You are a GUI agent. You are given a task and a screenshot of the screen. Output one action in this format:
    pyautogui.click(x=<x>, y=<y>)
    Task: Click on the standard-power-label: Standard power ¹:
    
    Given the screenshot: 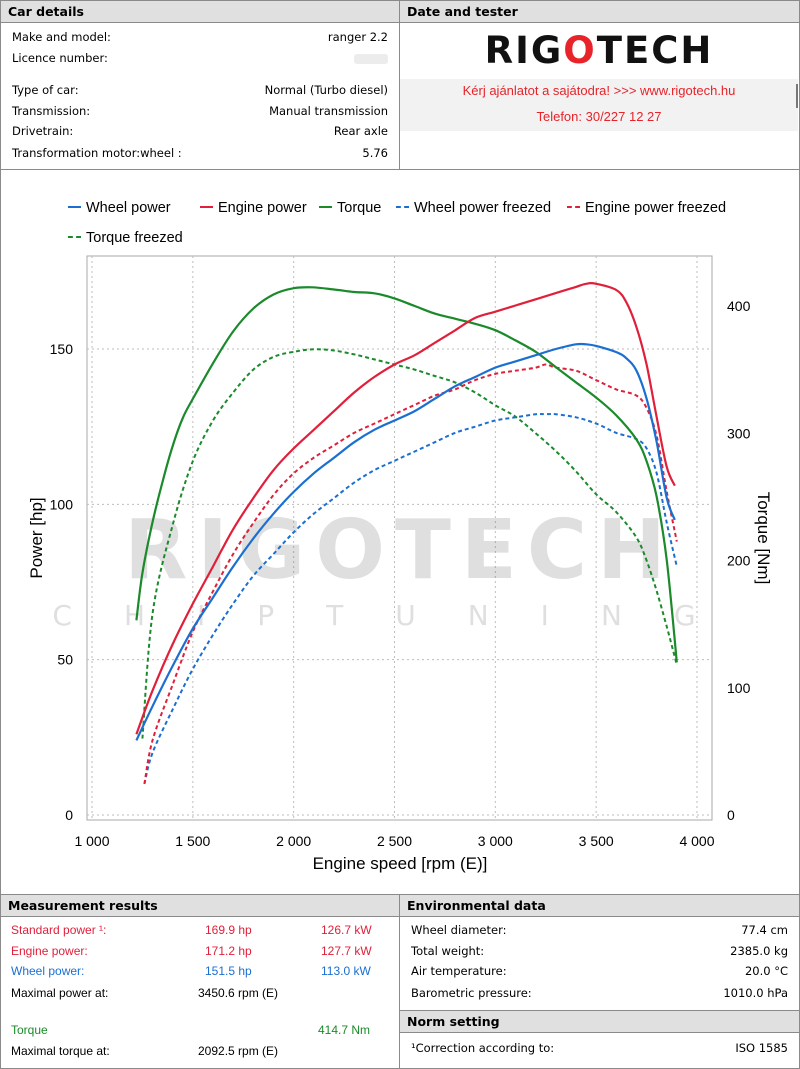 What is the action you would take?
    pyautogui.click(x=59, y=930)
    